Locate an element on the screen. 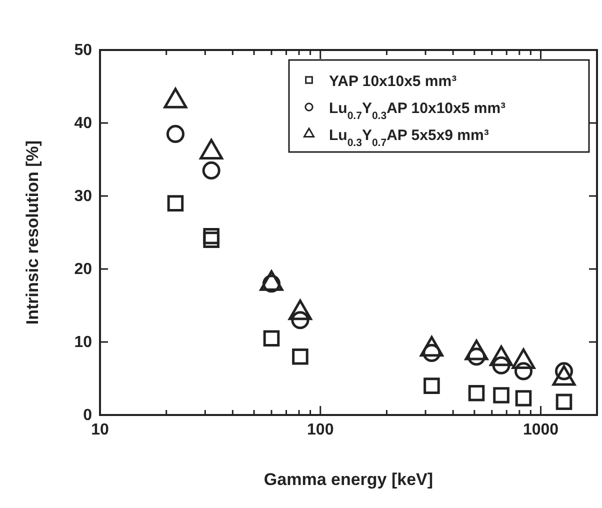 This screenshot has width=602, height=508. y-tick-label: 10 is located at coordinates (83, 343).